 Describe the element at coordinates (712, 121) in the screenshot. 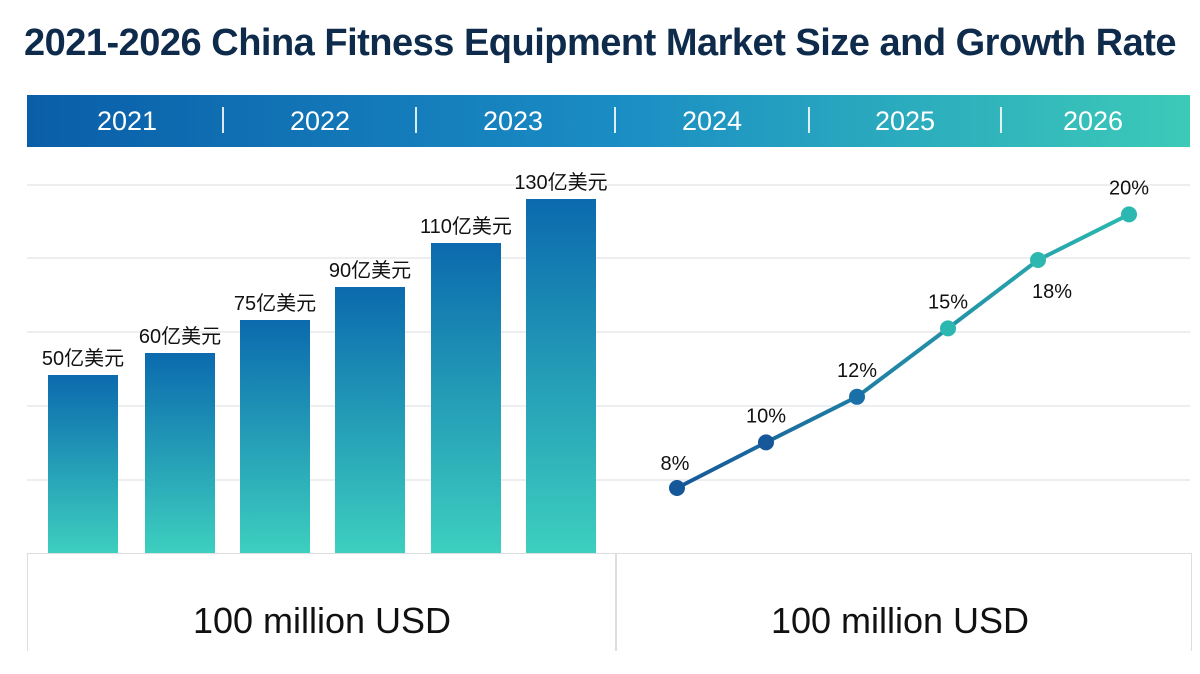

I see `year-label: 2024` at that location.